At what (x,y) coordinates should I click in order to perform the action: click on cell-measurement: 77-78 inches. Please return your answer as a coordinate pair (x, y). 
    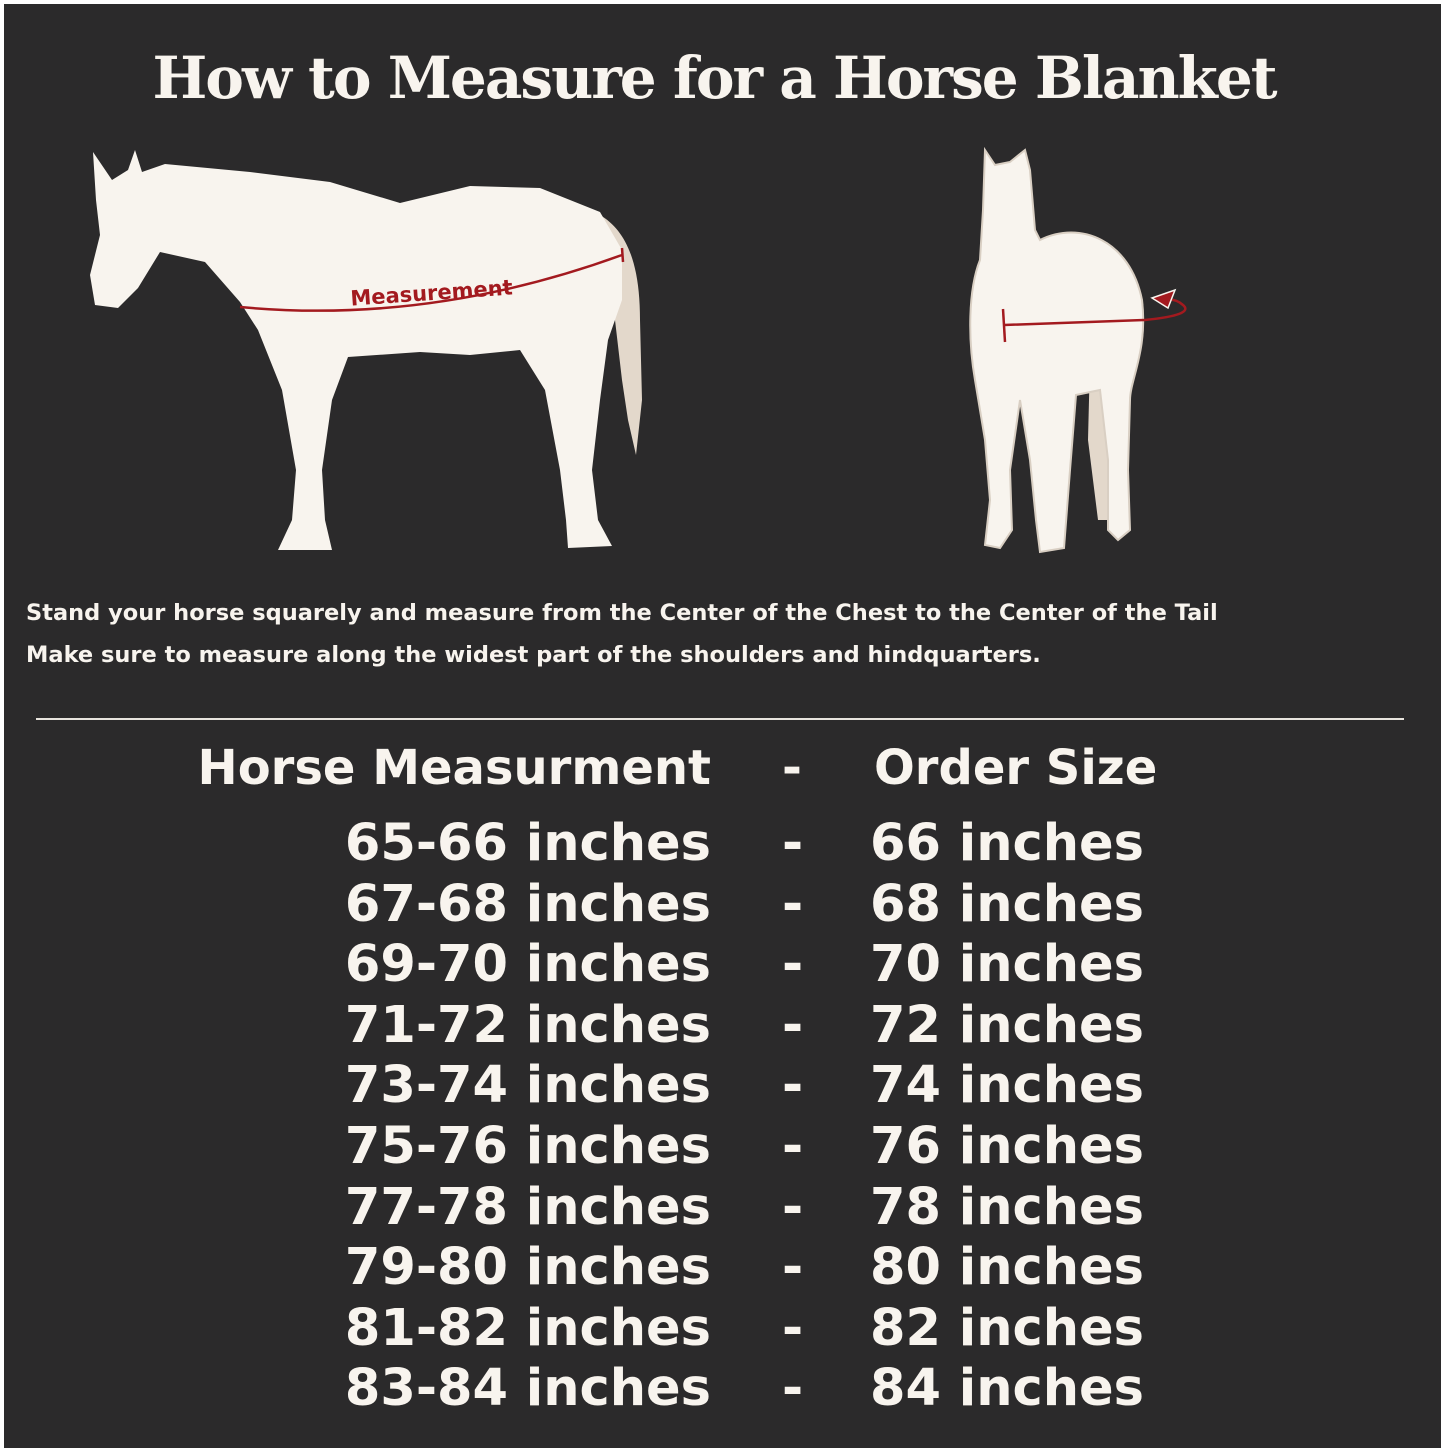
    Looking at the image, I should click on (527, 1207).